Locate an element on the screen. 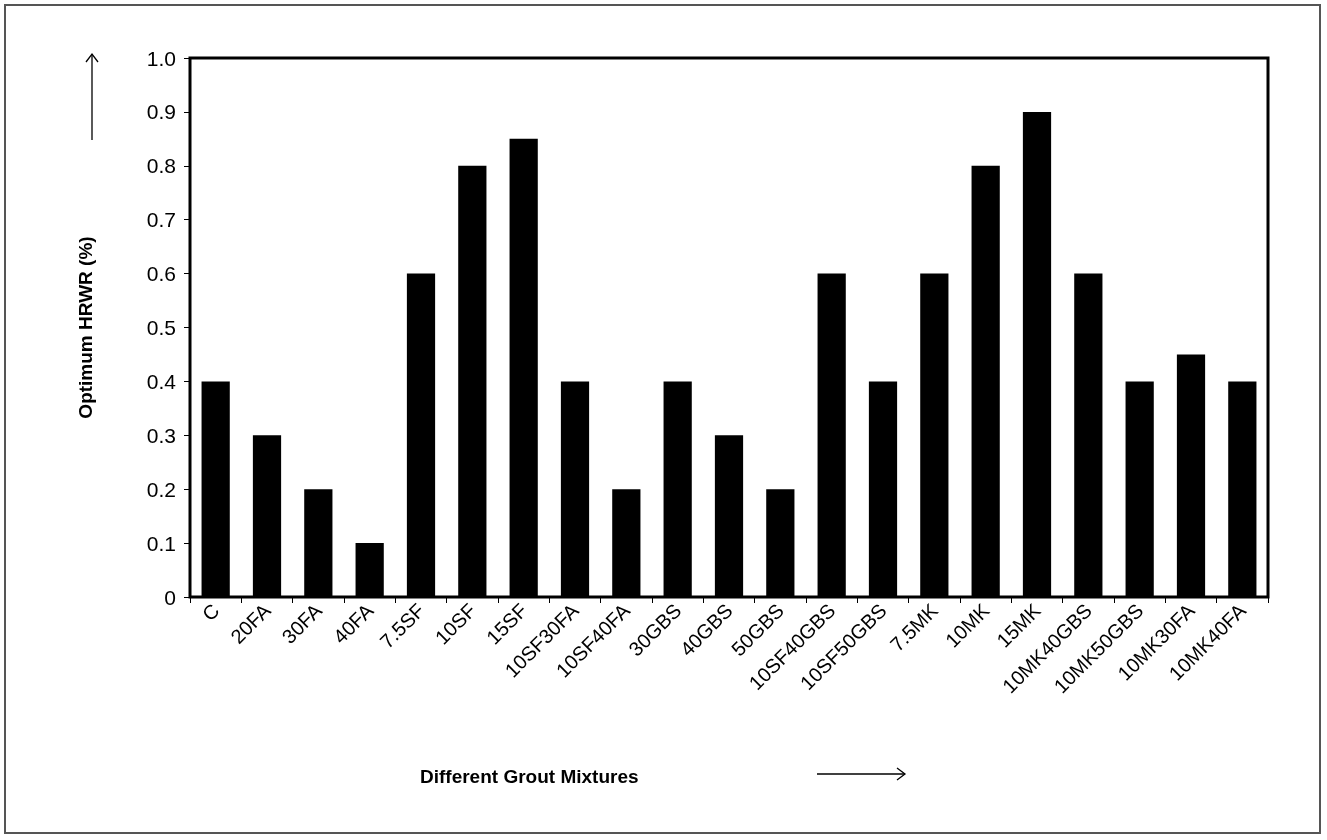 The image size is (1327, 840). y-tick-label: 0.5 is located at coordinates (161, 327).